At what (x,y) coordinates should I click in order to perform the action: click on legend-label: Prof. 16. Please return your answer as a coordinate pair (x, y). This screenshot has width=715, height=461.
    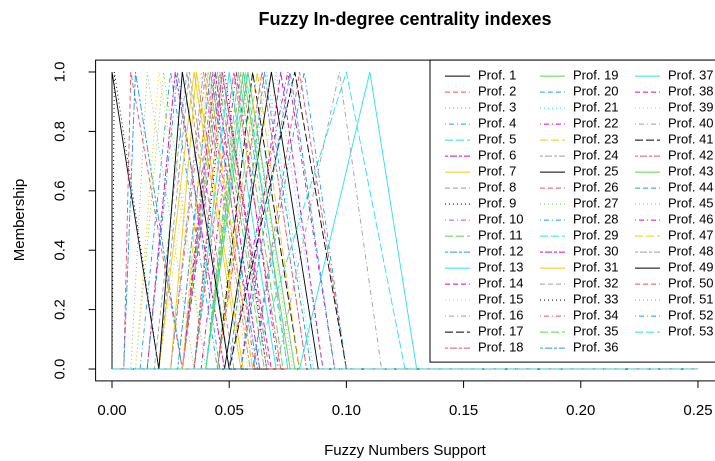
    Looking at the image, I should click on (501, 315).